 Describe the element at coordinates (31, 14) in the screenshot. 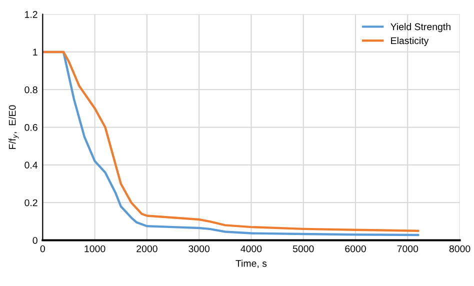

I see `y-tick-label: 1.2` at that location.